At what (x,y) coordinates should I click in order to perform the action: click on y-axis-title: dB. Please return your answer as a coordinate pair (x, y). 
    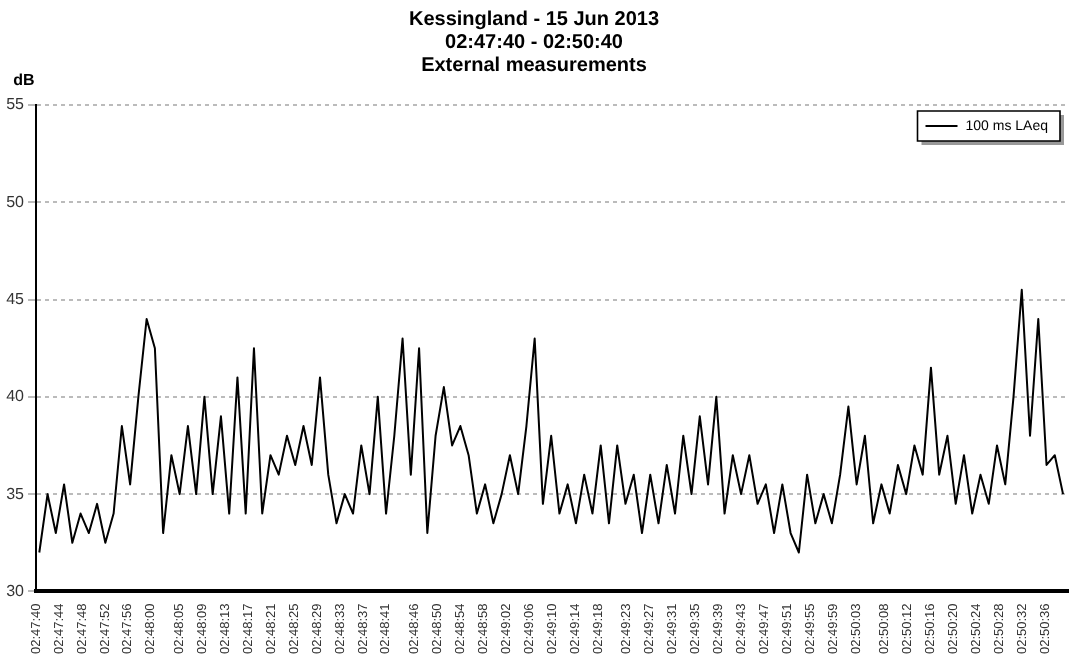
    Looking at the image, I should click on (24, 80).